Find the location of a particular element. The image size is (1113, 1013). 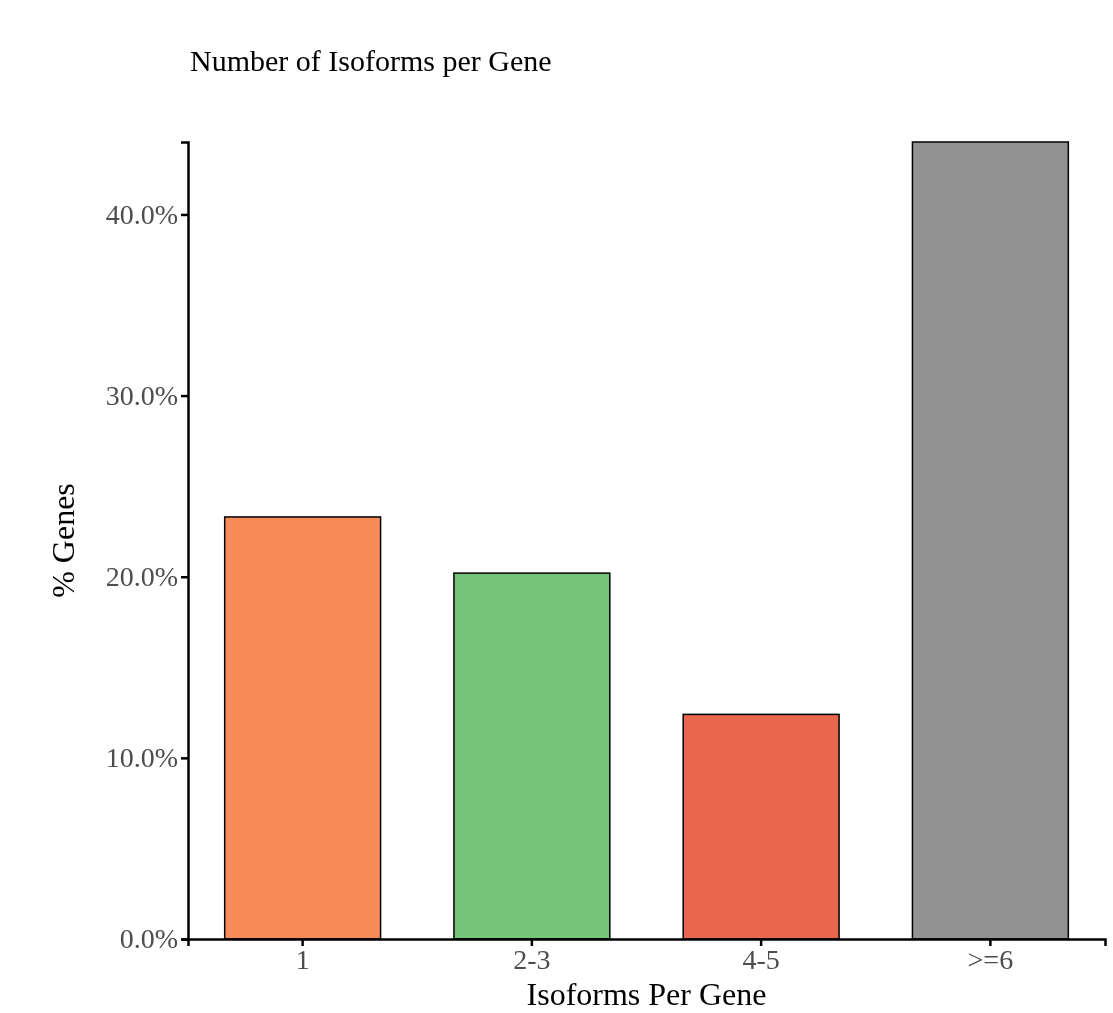

y-tick-label: 0.0% is located at coordinates (148, 939).